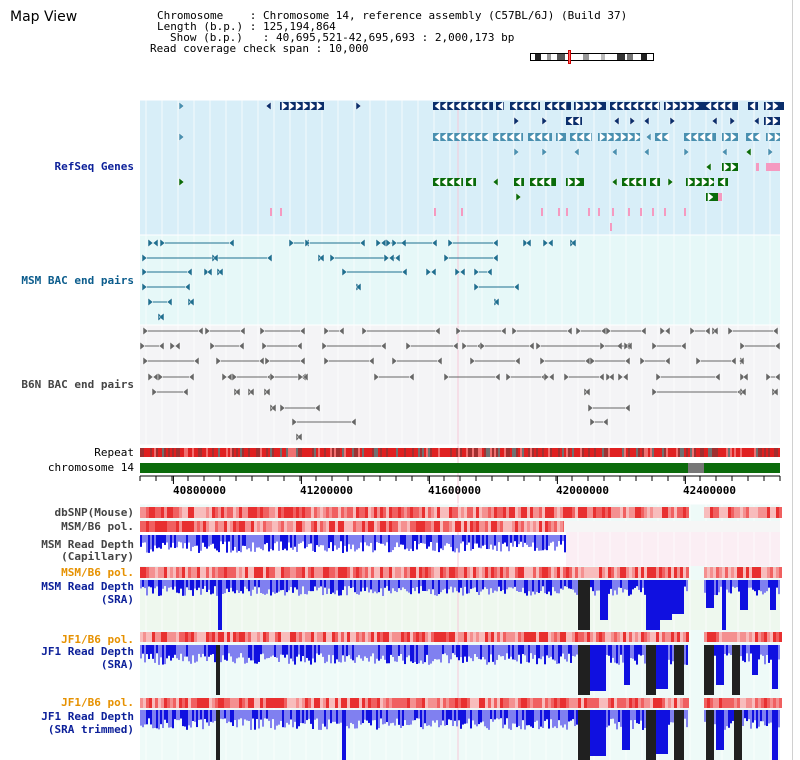  What do you see at coordinates (796, 380) in the screenshot?
I see `vertical-scrollbar` at bounding box center [796, 380].